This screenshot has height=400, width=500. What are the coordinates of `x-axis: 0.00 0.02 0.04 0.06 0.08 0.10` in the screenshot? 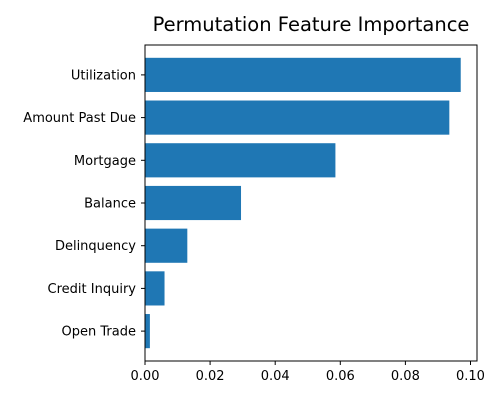 It's located at (308, 372).